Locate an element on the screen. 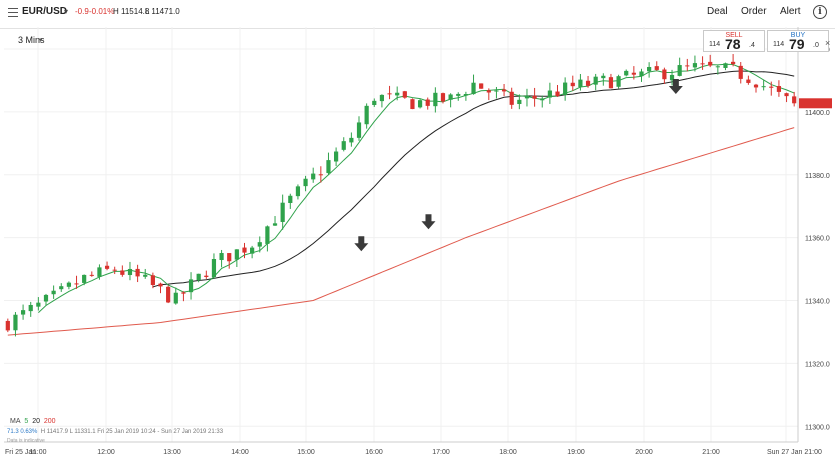 The width and height of the screenshot is (835, 465). info-icon: i is located at coordinates (820, 12).